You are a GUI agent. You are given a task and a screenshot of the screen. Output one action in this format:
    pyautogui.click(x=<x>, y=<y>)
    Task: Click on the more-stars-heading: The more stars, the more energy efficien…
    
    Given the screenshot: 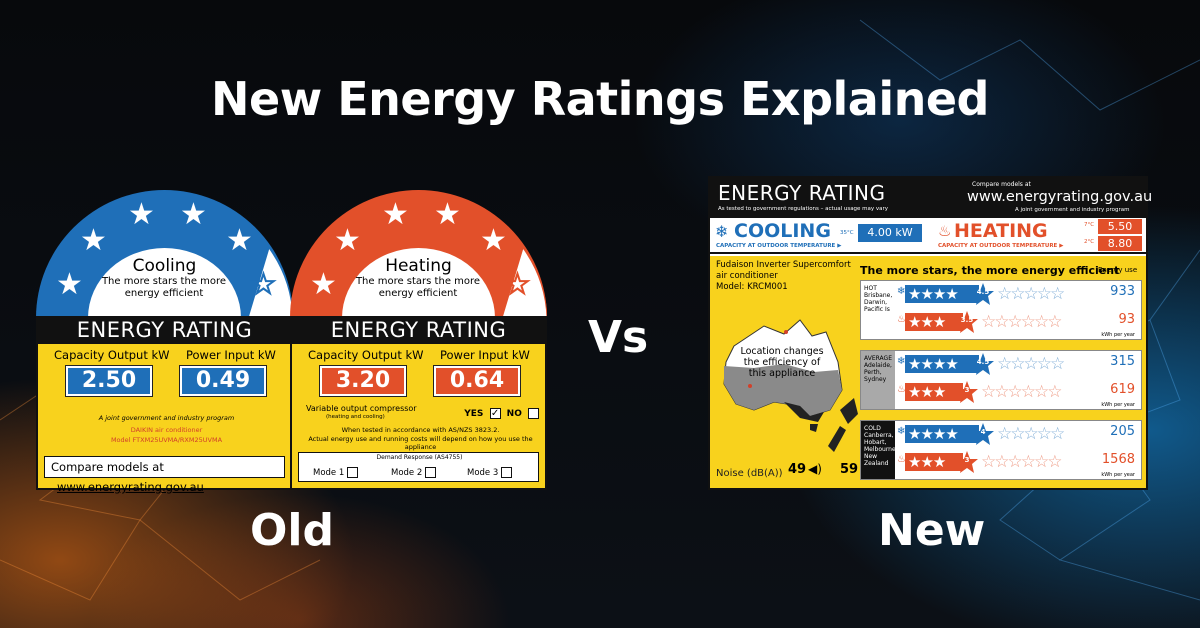 What is the action you would take?
    pyautogui.click(x=990, y=270)
    